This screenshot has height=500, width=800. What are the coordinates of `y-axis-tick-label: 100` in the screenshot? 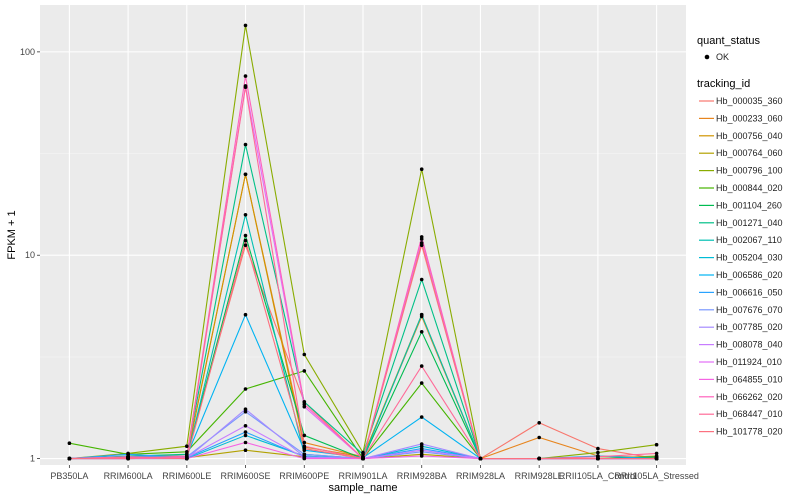 It's located at (27, 52).